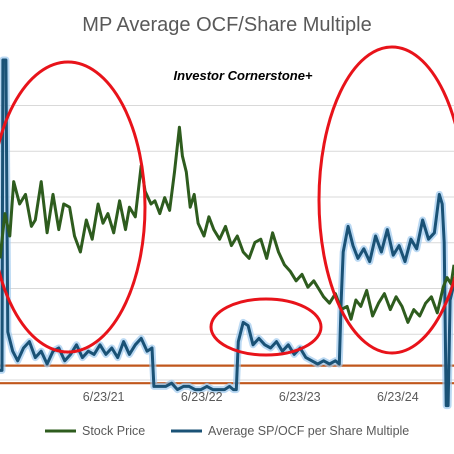 This screenshot has height=454, width=454. What do you see at coordinates (308, 431) in the screenshot?
I see `legend-label-multiple: Average SP/OCF per Share Multiple` at bounding box center [308, 431].